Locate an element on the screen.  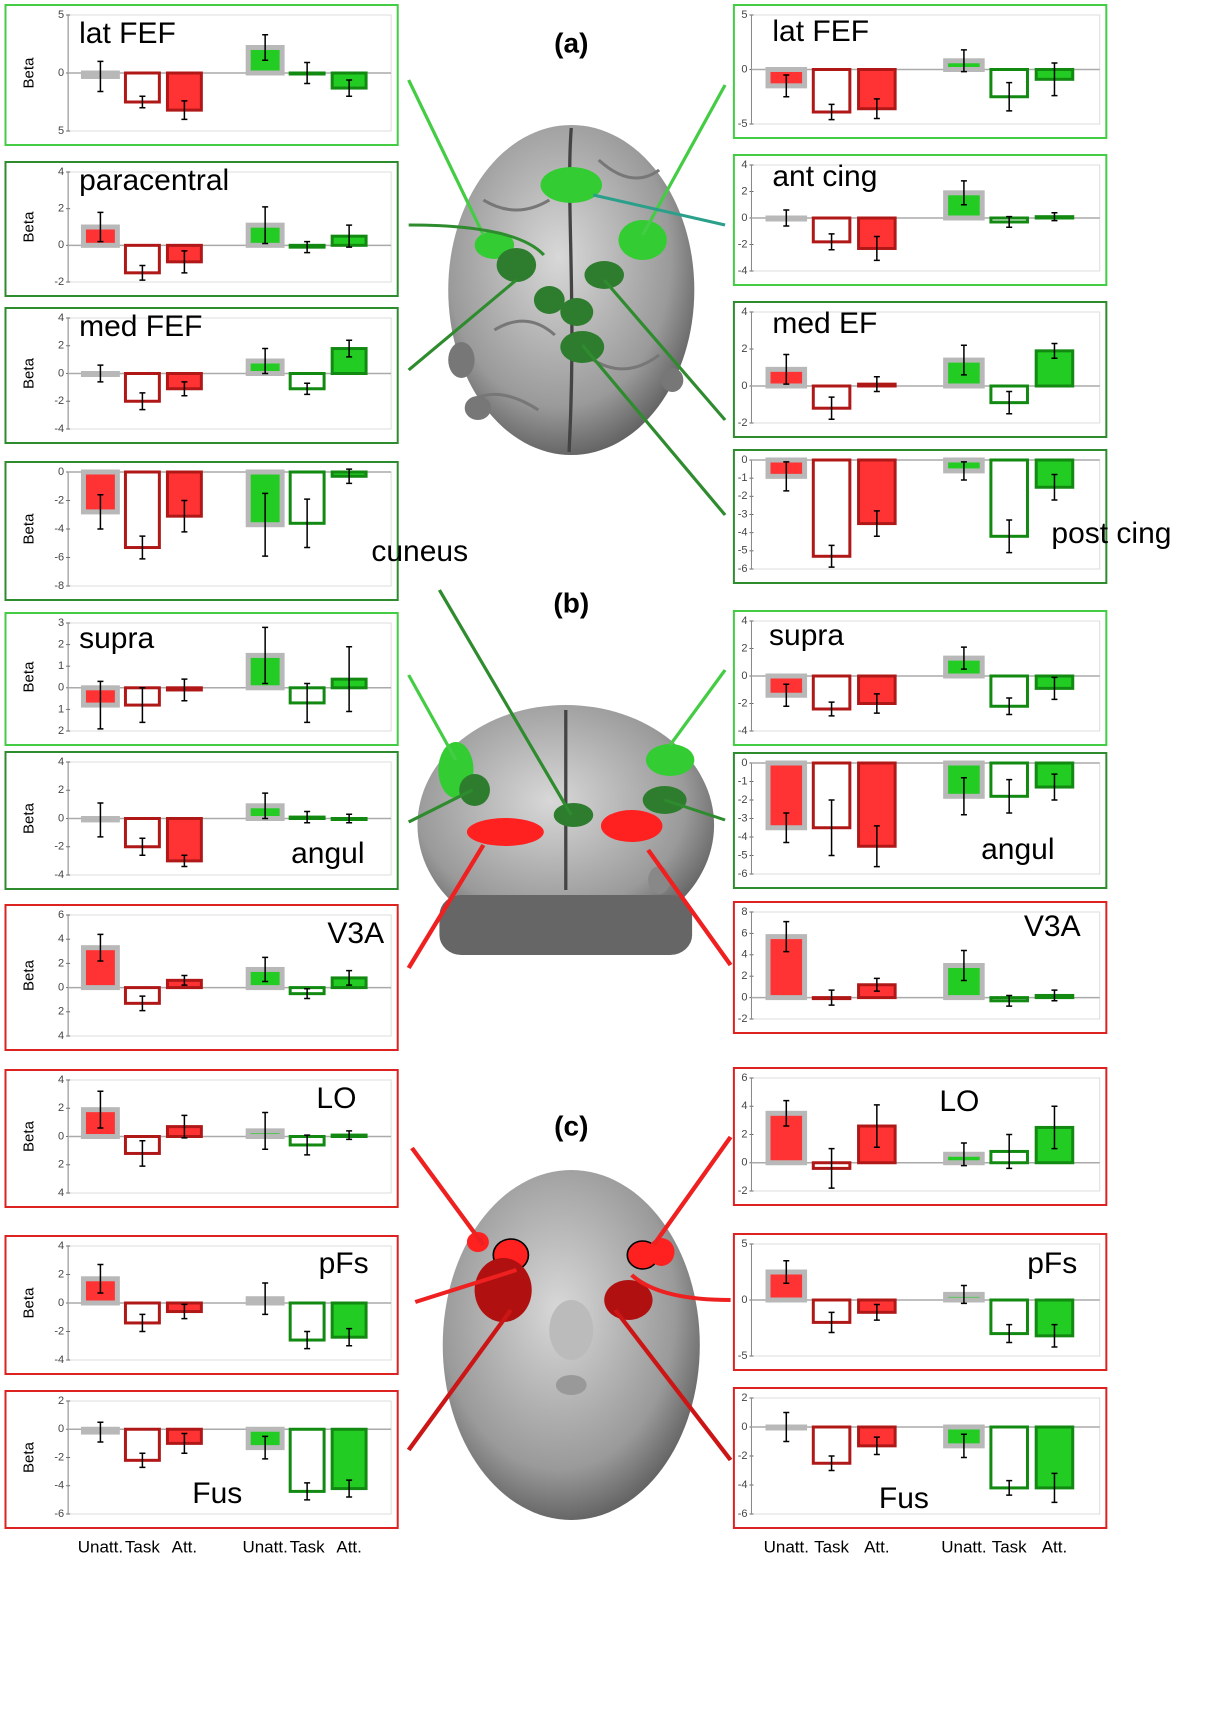
y-tick-label: 3 is located at coordinates (61, 623).